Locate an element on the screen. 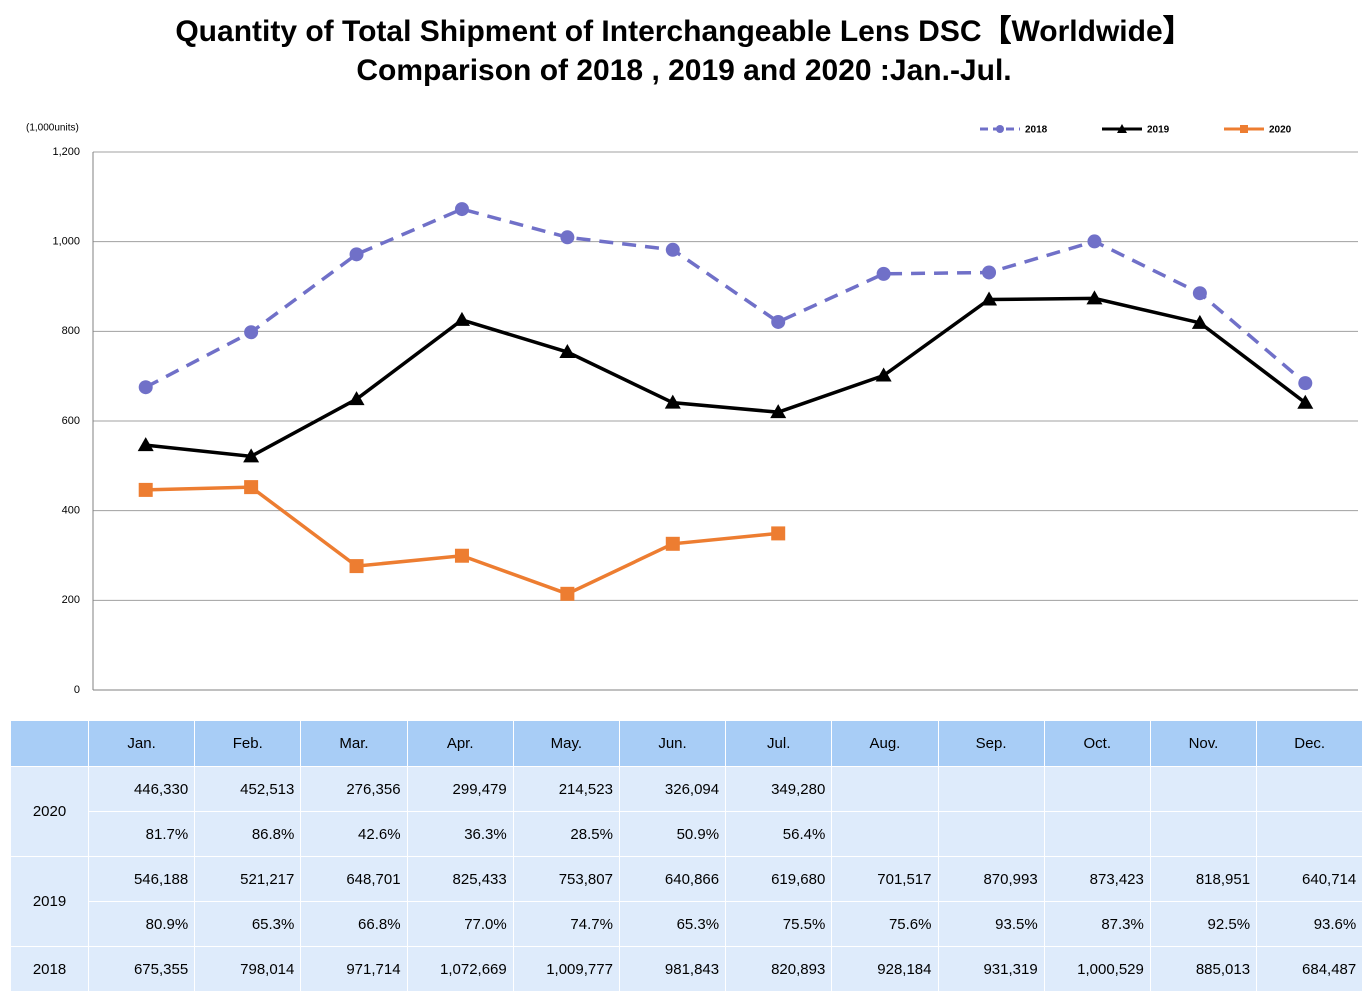 The image size is (1368, 994). value-cell: 326,094 is located at coordinates (672, 789).